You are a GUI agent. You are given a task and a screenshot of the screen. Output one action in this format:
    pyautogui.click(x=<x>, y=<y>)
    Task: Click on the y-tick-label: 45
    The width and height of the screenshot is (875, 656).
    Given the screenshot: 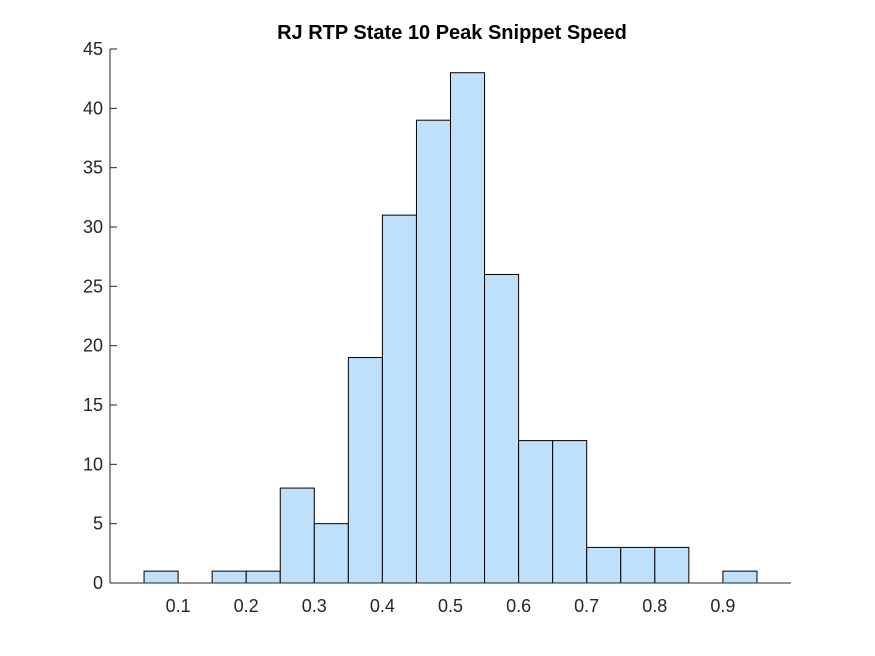 What is the action you would take?
    pyautogui.click(x=93, y=49)
    